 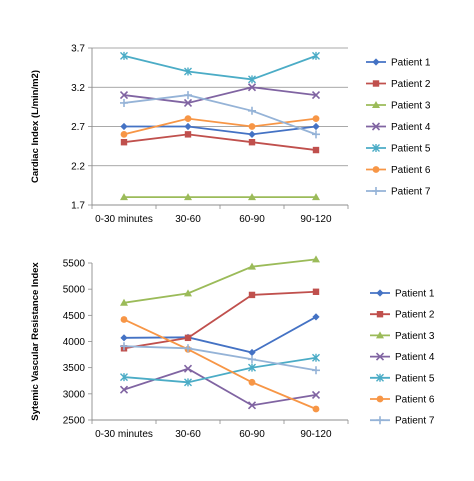 What do you see at coordinates (74, 421) in the screenshot?
I see `y-tick-label: 2500` at bounding box center [74, 421].